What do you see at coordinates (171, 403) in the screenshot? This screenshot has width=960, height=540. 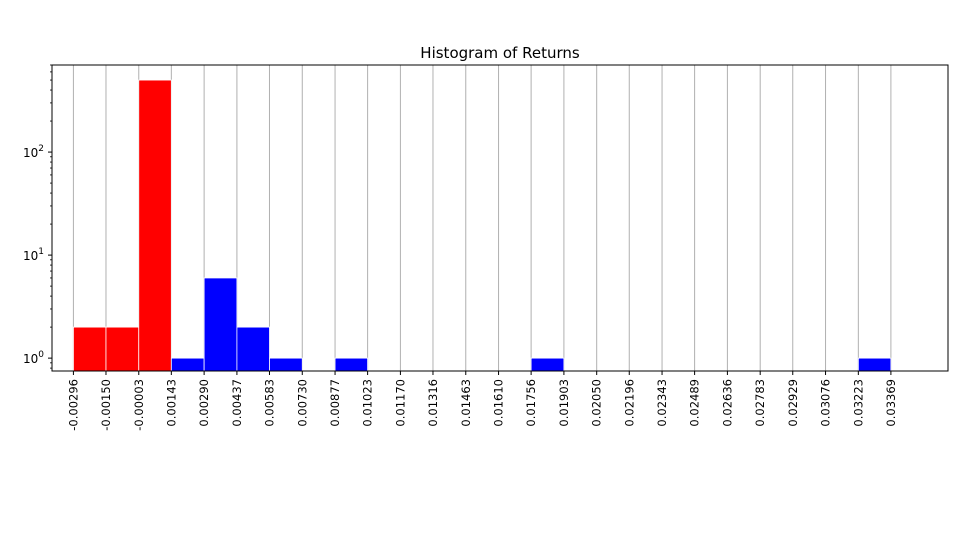 I see `x-tick-label-3: 0.00143` at bounding box center [171, 403].